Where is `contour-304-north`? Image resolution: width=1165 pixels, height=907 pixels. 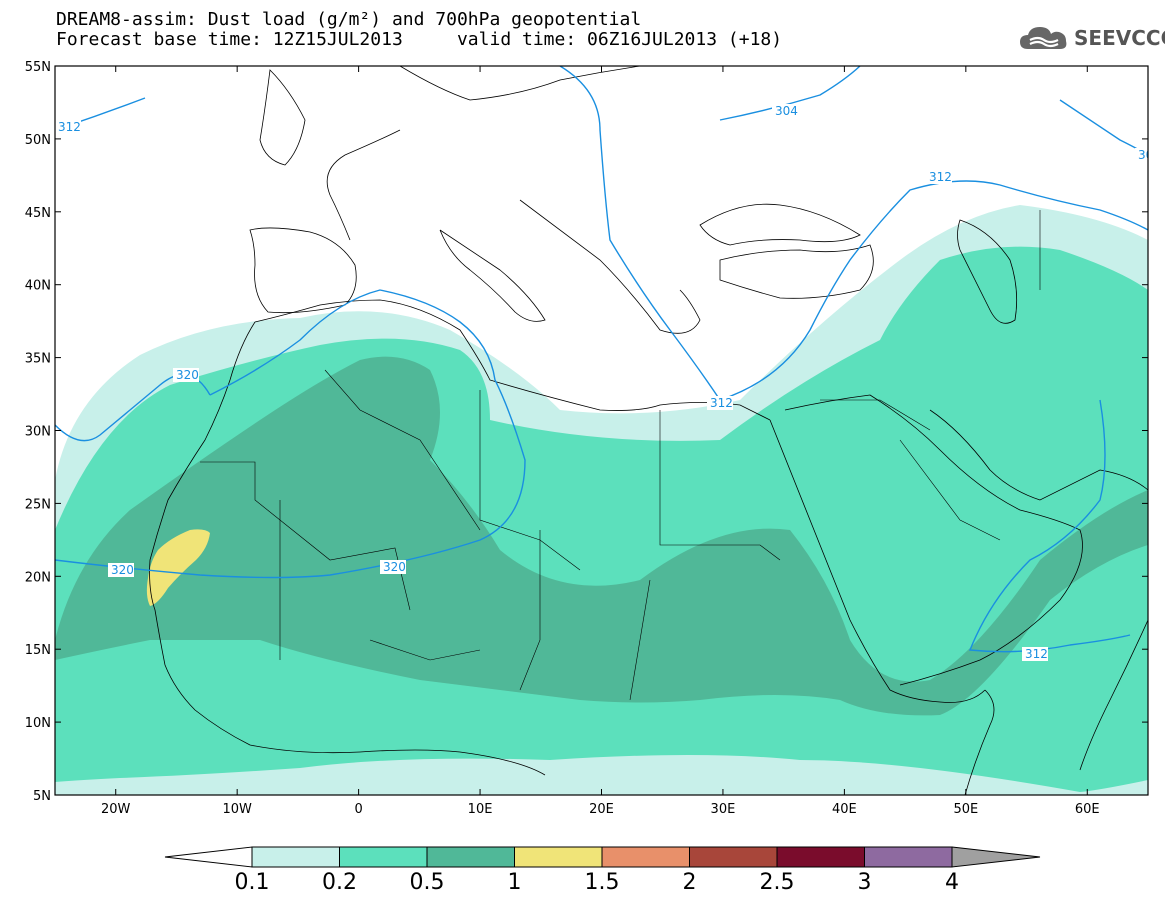
contour-304-north is located at coordinates (790, 93).